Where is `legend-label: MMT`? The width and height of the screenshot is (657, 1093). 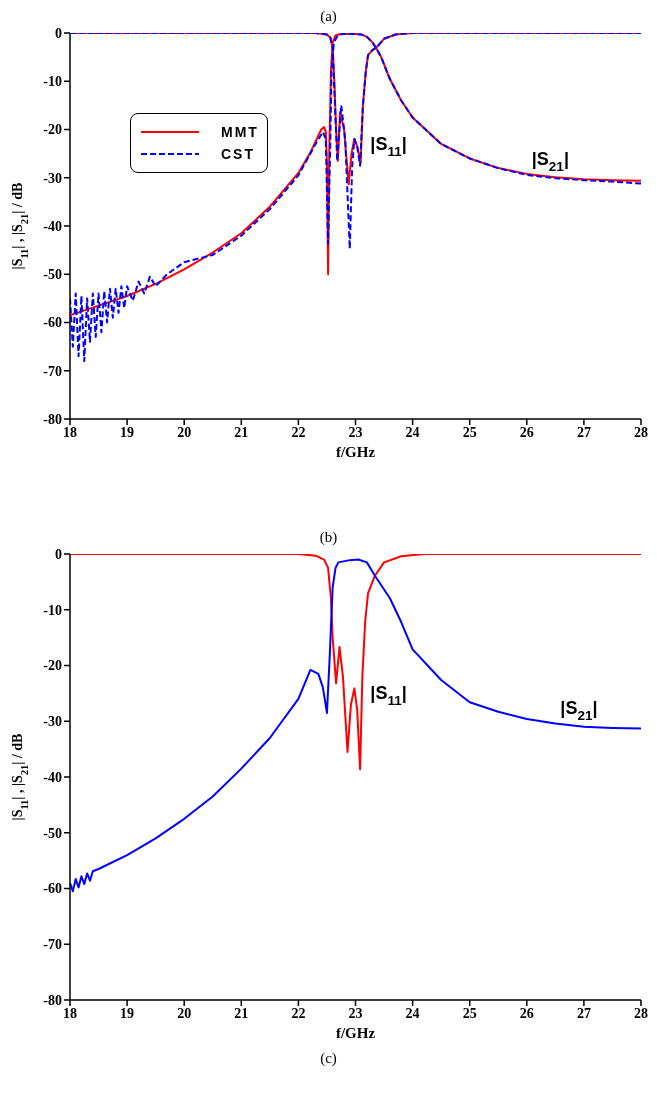 legend-label: MMT is located at coordinates (240, 132).